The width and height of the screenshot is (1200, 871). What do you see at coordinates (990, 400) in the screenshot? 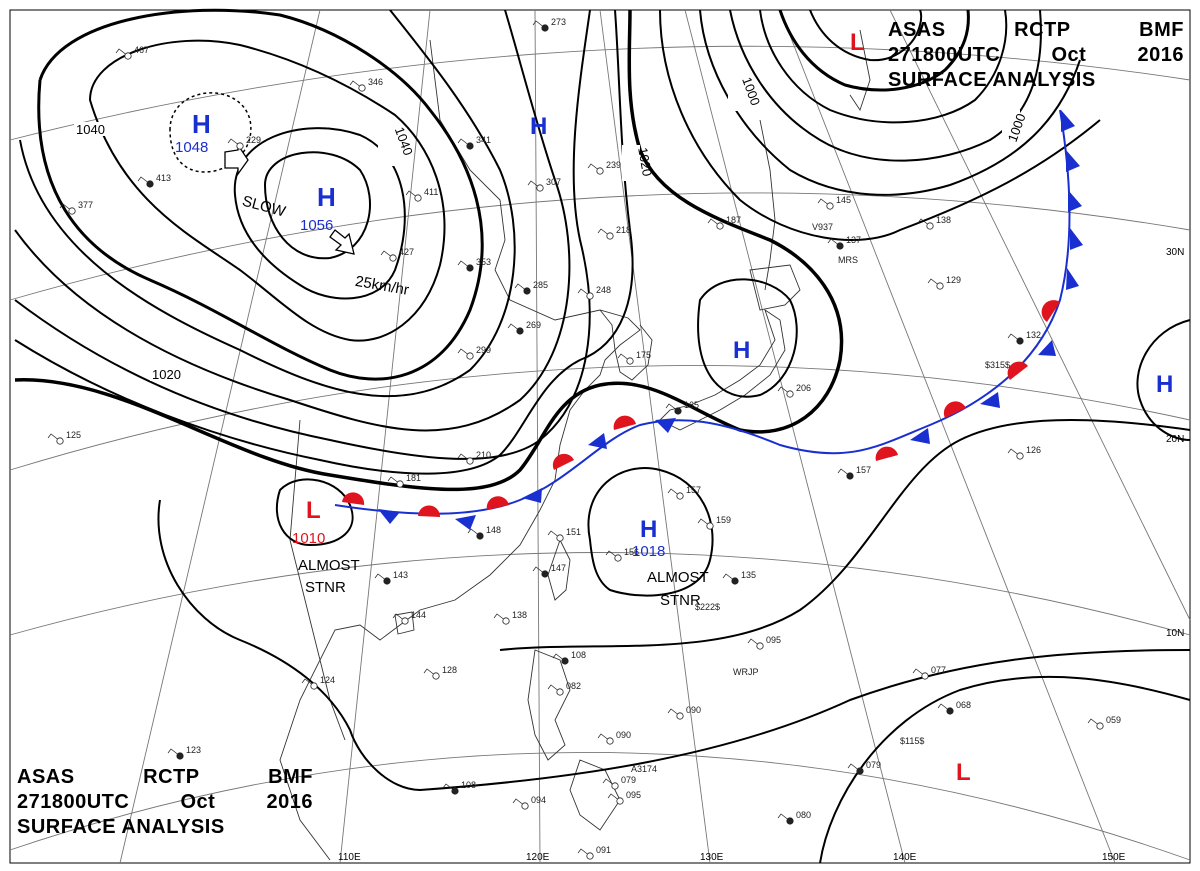
I see `cold-barb` at bounding box center [990, 400].